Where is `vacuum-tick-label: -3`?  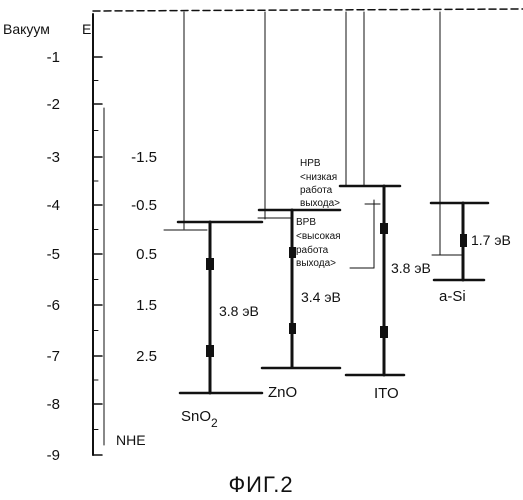 vacuum-tick-label: -3 is located at coordinates (53, 157).